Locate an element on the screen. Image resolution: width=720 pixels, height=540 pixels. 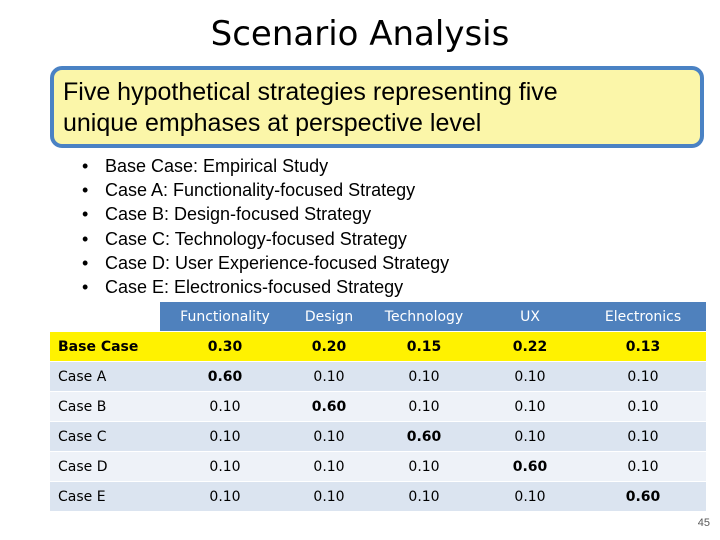
table-row: Base Case 0.30 0.20 0.15 0.22 0.13 is located at coordinates (378, 346).